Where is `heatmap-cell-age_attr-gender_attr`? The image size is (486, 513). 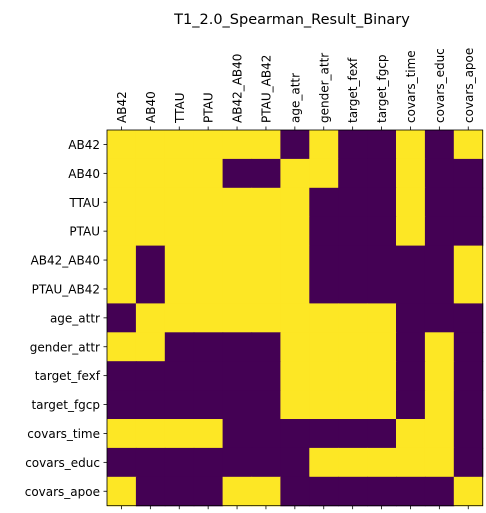
heatmap-cell-age_attr-gender_attr is located at coordinates (324, 318).